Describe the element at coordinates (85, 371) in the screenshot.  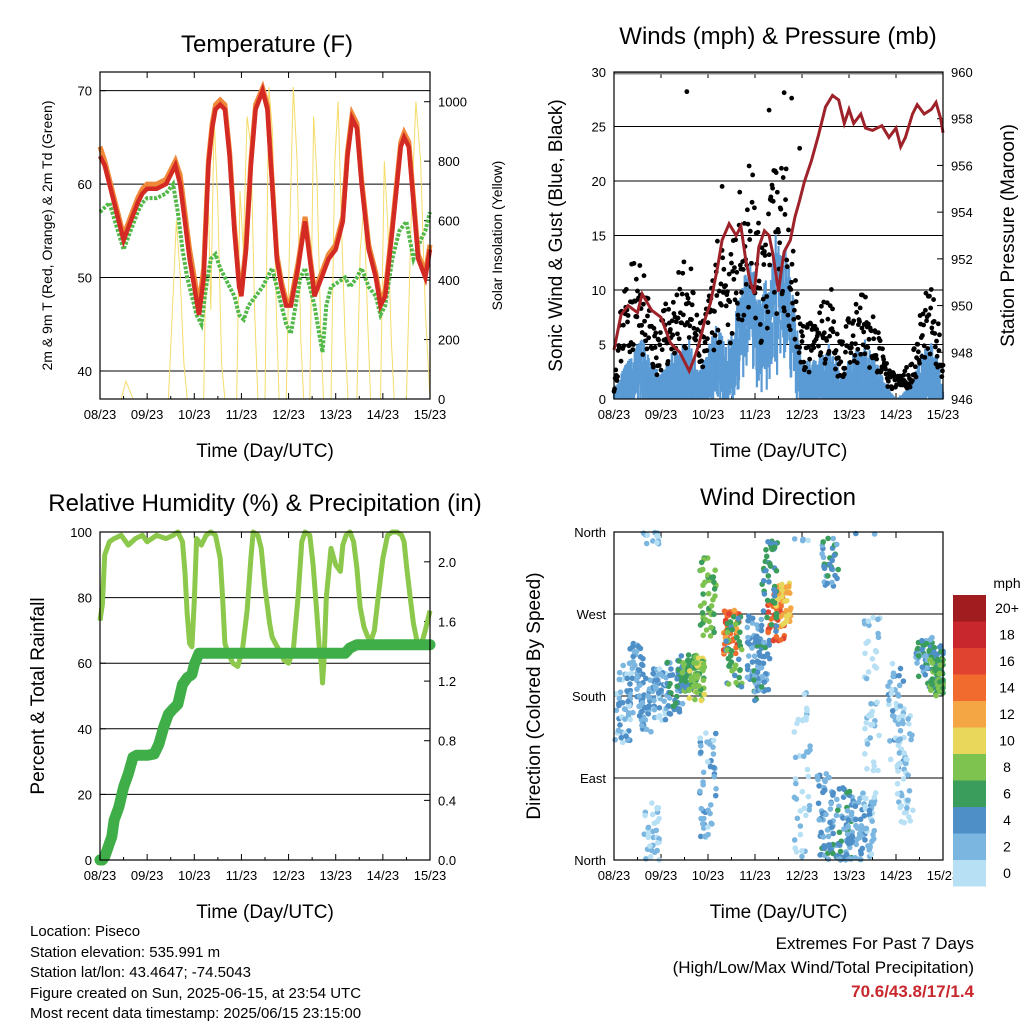
I see `y-tick-label: 40` at that location.